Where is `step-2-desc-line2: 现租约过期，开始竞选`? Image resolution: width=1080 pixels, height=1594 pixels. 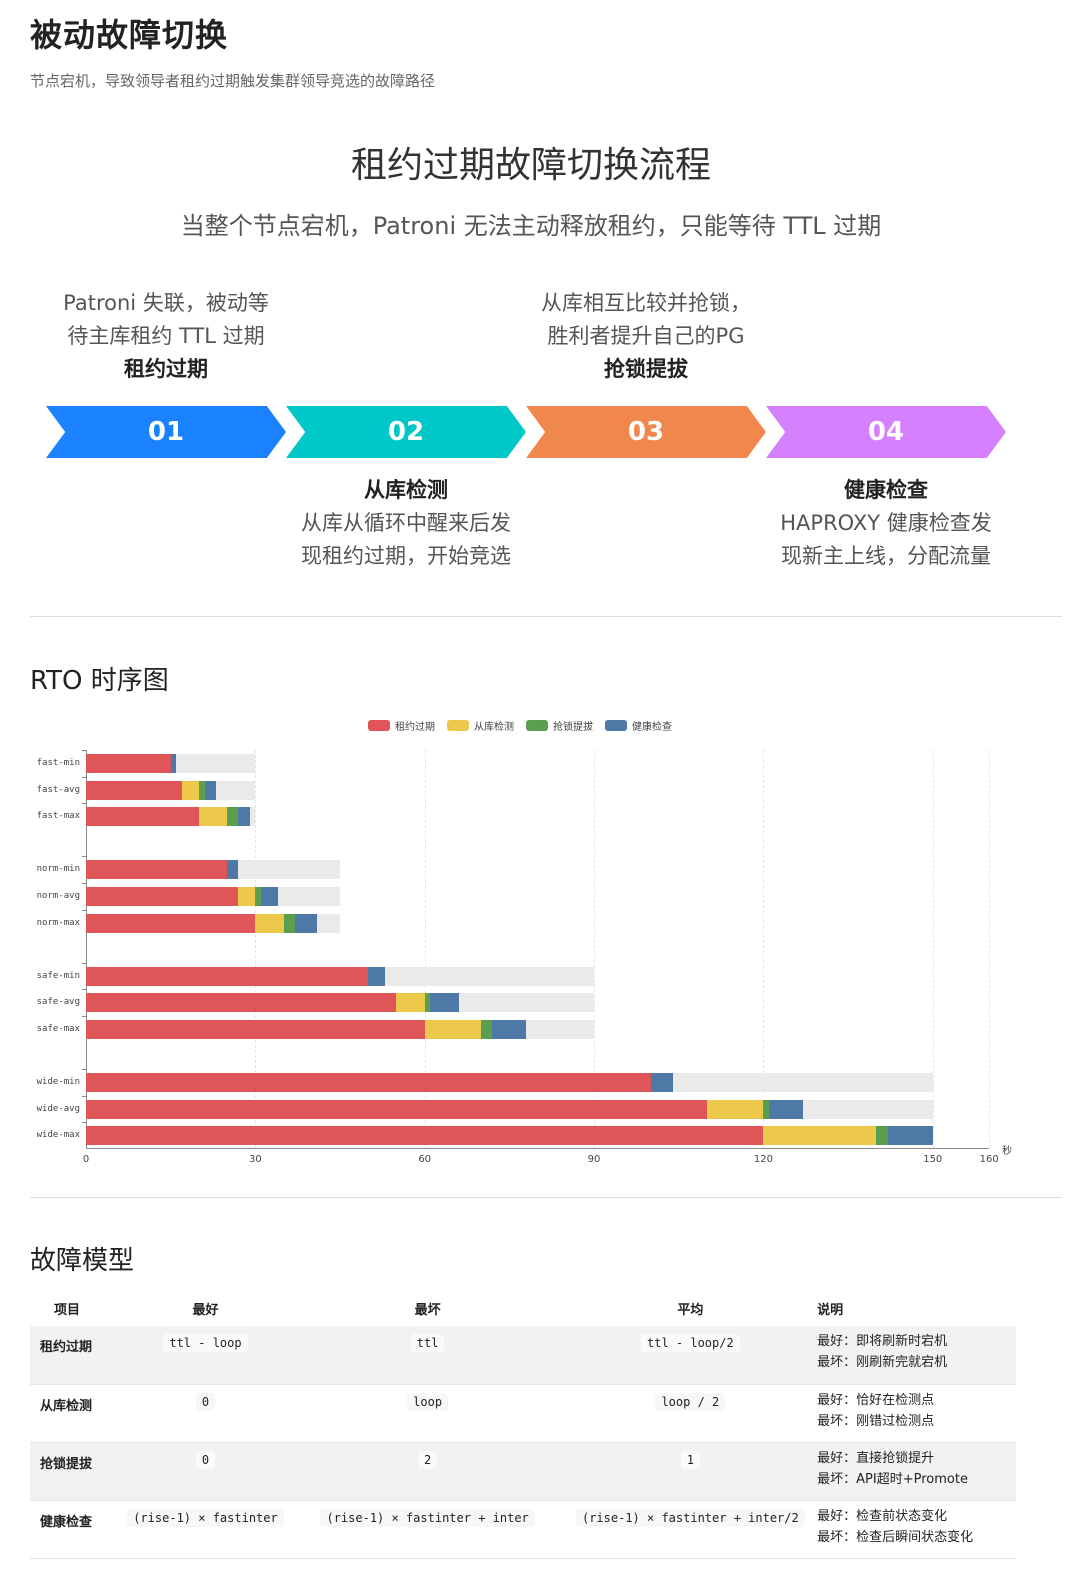 step-2-desc-line2: 现租约过期，开始竞选 is located at coordinates (406, 556).